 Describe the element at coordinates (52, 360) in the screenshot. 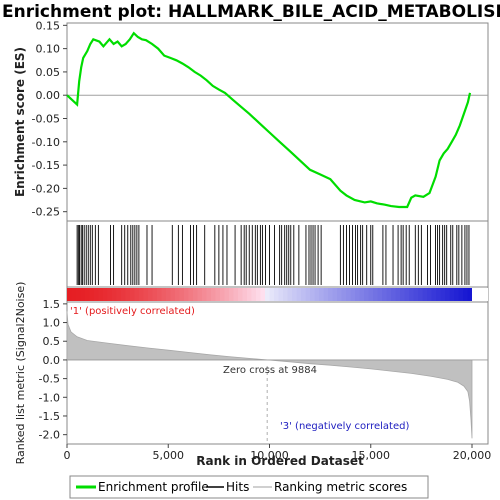

I see `metric-y-tick-label: 0.0` at that location.